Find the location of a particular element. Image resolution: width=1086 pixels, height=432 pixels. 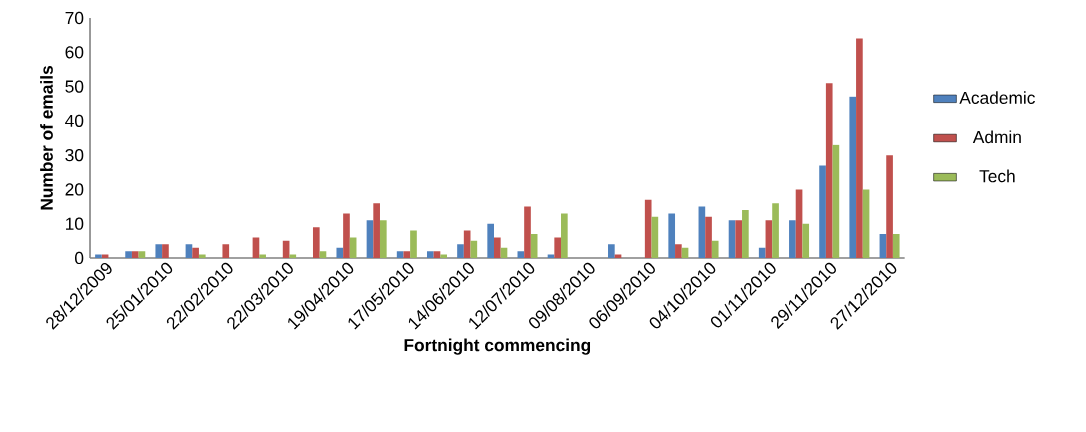

legend-label: Academic is located at coordinates (997, 97).